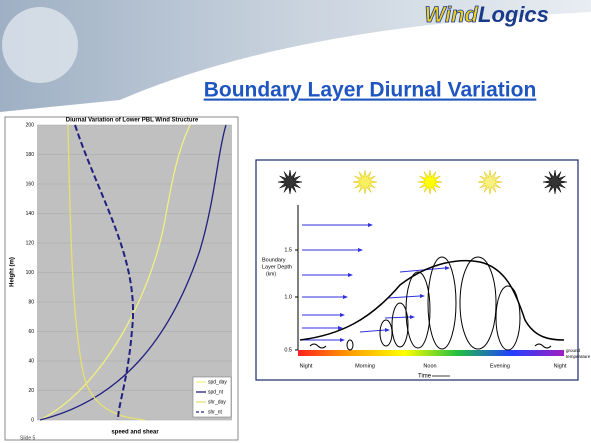  What do you see at coordinates (30, 125) in the screenshot?
I see `y-tick-label: 200` at bounding box center [30, 125].